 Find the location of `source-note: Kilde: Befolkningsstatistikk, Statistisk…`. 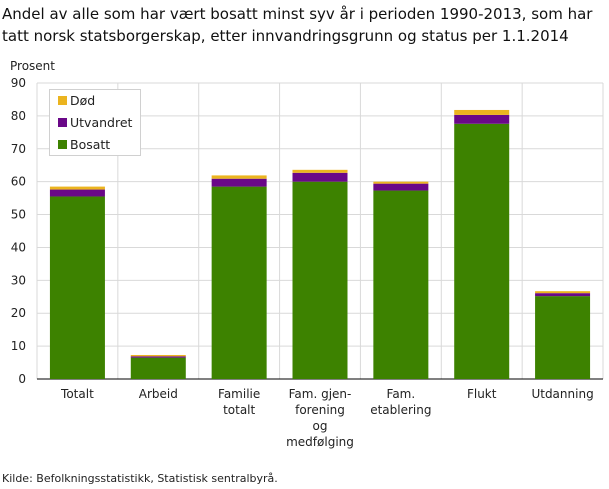

source-note: Kilde: Befolkningsstatistikk, Statistisk… is located at coordinates (140, 478).